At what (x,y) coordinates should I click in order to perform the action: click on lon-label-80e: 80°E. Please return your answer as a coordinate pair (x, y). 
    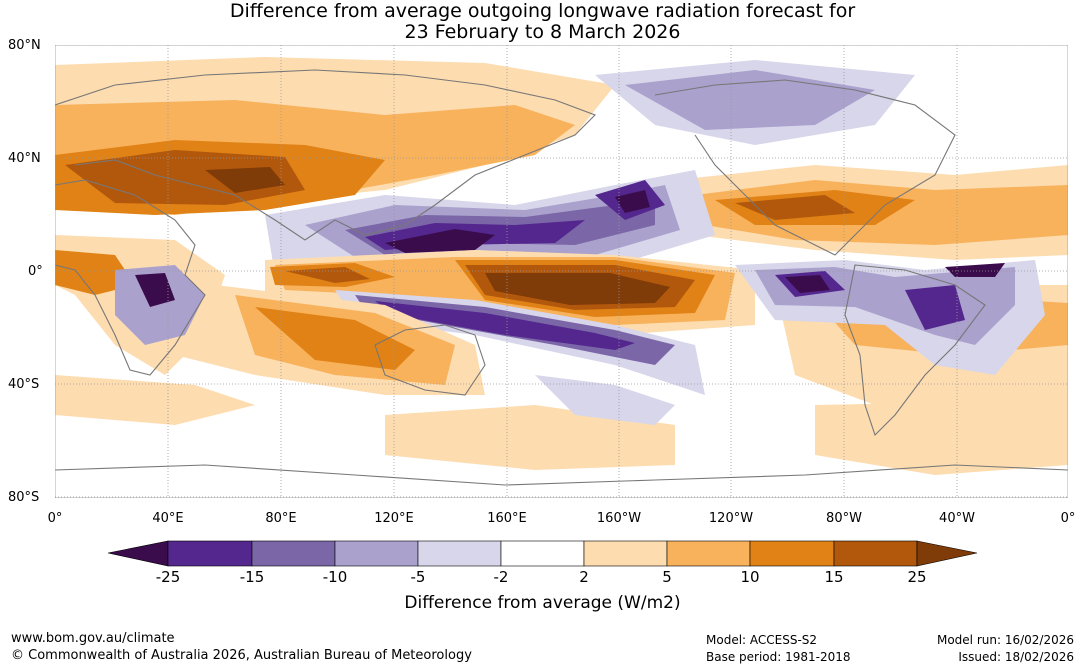
    Looking at the image, I should click on (281, 518).